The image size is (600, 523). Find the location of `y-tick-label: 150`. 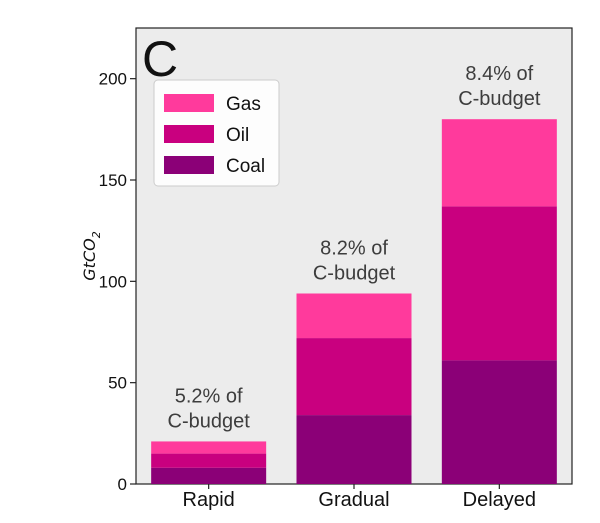

y-tick-label: 150 is located at coordinates (113, 180).